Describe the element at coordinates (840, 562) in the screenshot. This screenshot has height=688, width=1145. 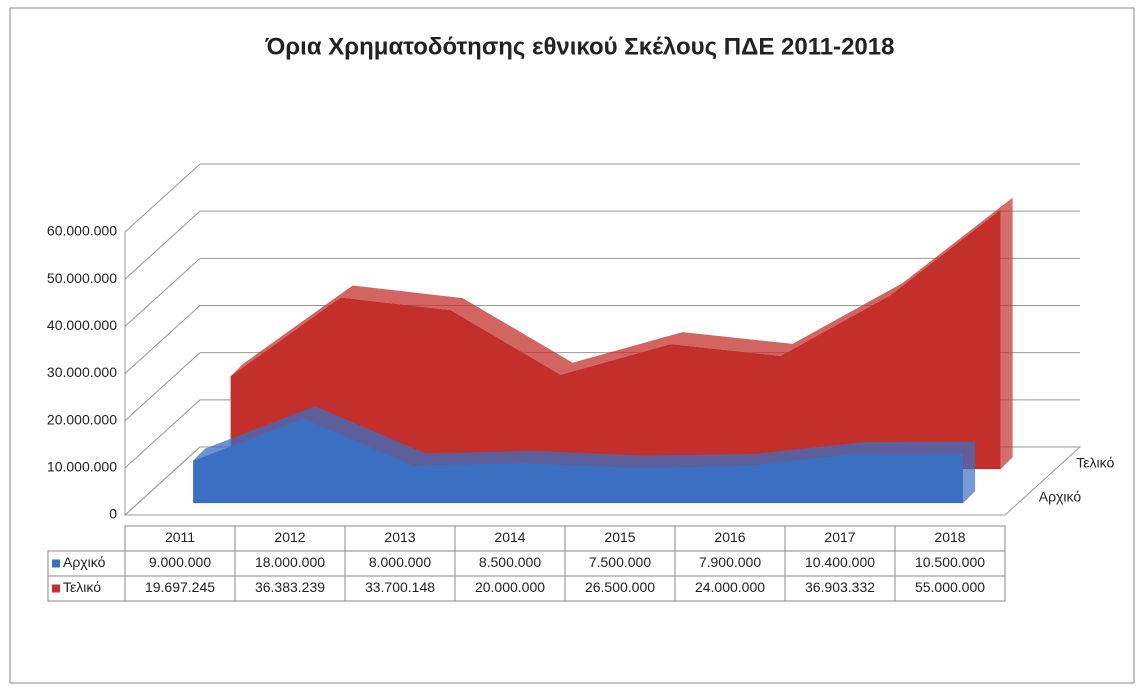
I see `table-value: 10.400.000` at that location.